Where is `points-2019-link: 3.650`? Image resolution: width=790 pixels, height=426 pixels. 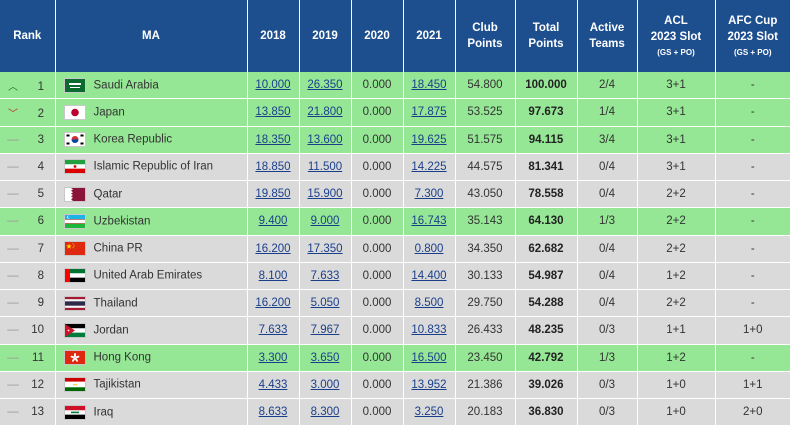
points-2019-link: 3.650 is located at coordinates (325, 357).